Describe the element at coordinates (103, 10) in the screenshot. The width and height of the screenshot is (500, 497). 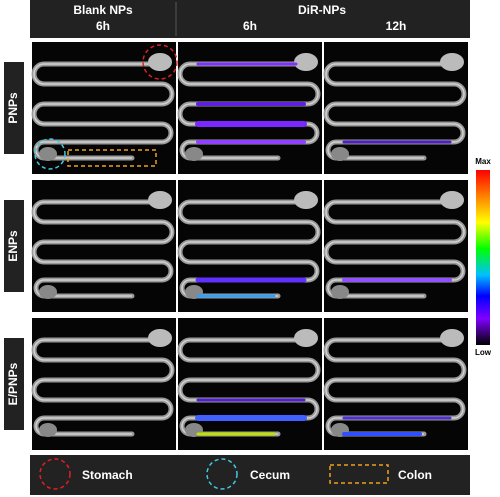
I see `column-group: Blank NPs` at that location.